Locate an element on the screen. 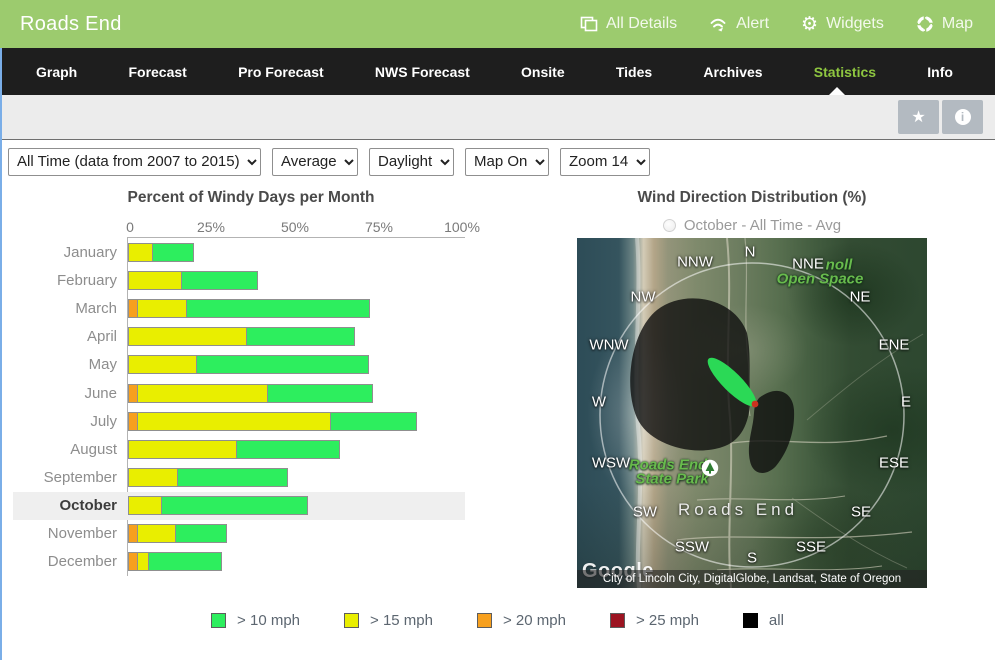 The width and height of the screenshot is (995, 660). legend-item: > 15 mph is located at coordinates (388, 620).